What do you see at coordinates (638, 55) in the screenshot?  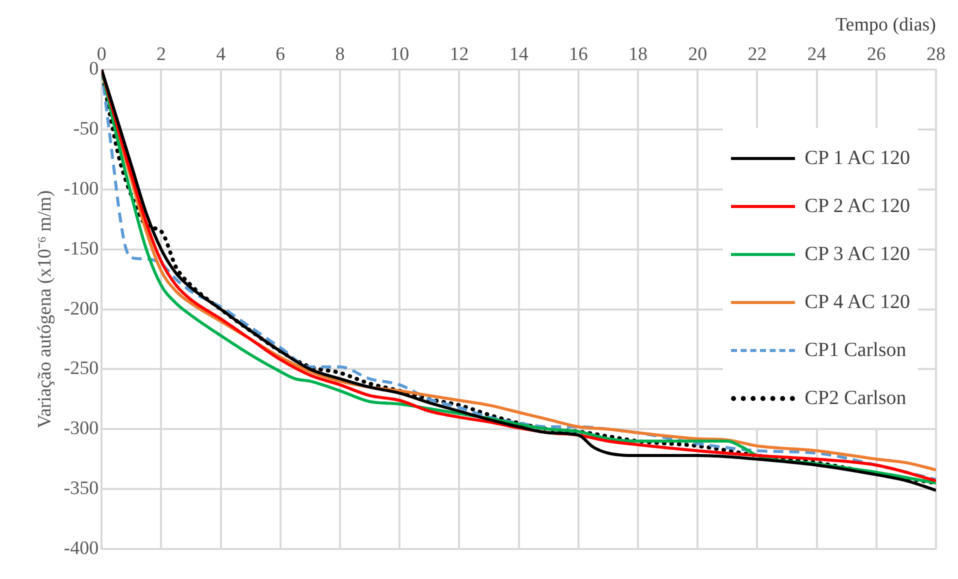 I see `x-tick-label: 18` at bounding box center [638, 55].